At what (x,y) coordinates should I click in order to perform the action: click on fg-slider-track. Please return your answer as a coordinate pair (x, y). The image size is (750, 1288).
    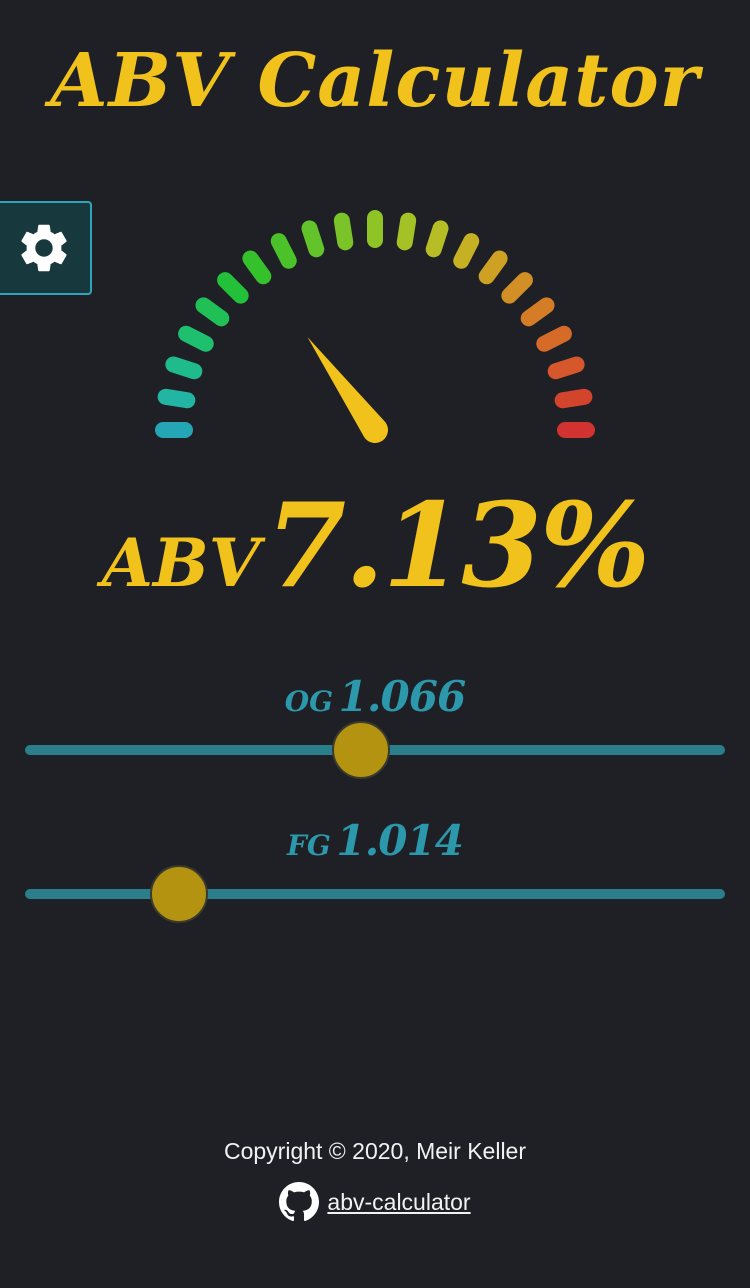
    Looking at the image, I should click on (375, 894).